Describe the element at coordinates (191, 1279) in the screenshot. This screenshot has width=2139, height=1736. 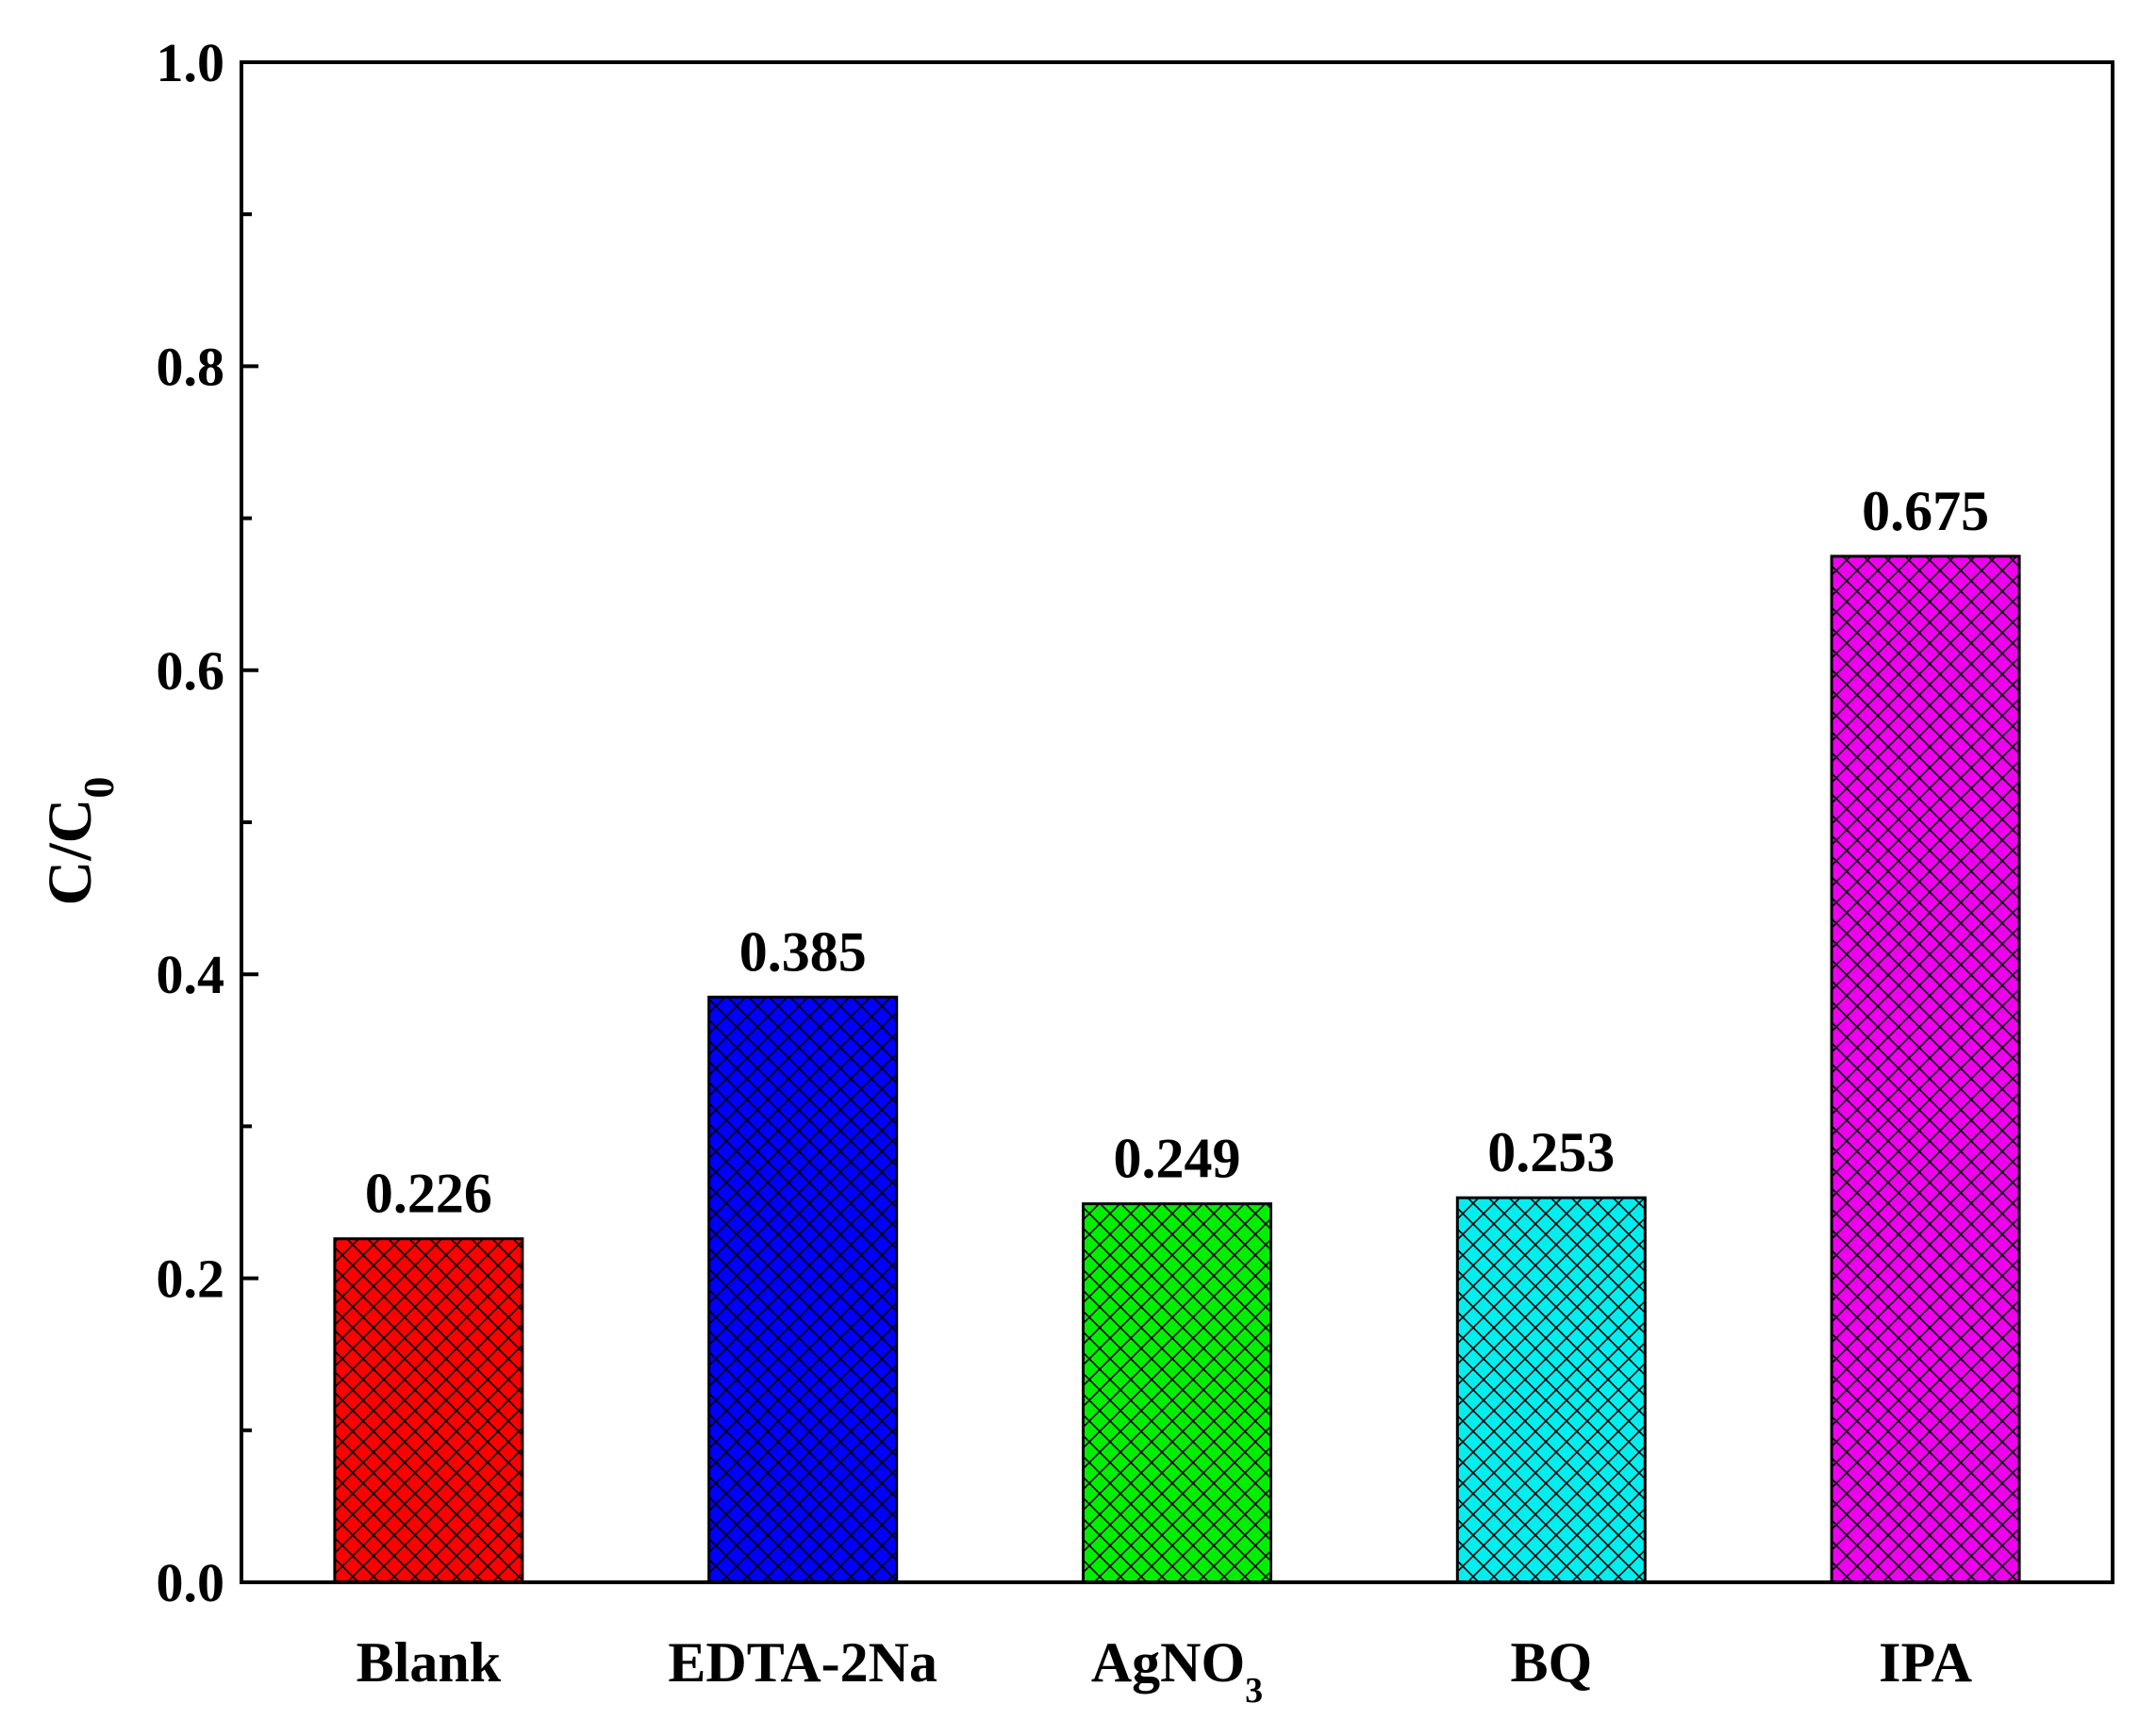
I see `y-tick-label: 0.2` at that location.